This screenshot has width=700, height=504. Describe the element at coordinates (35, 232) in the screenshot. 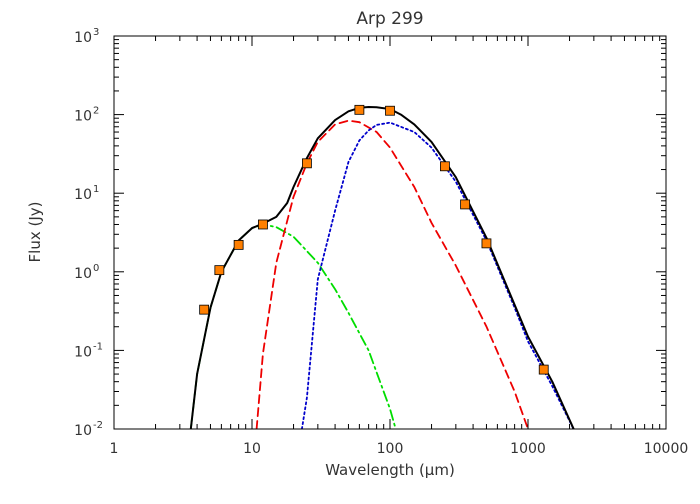

I see `y-axis-label: Flux (Jy)` at that location.